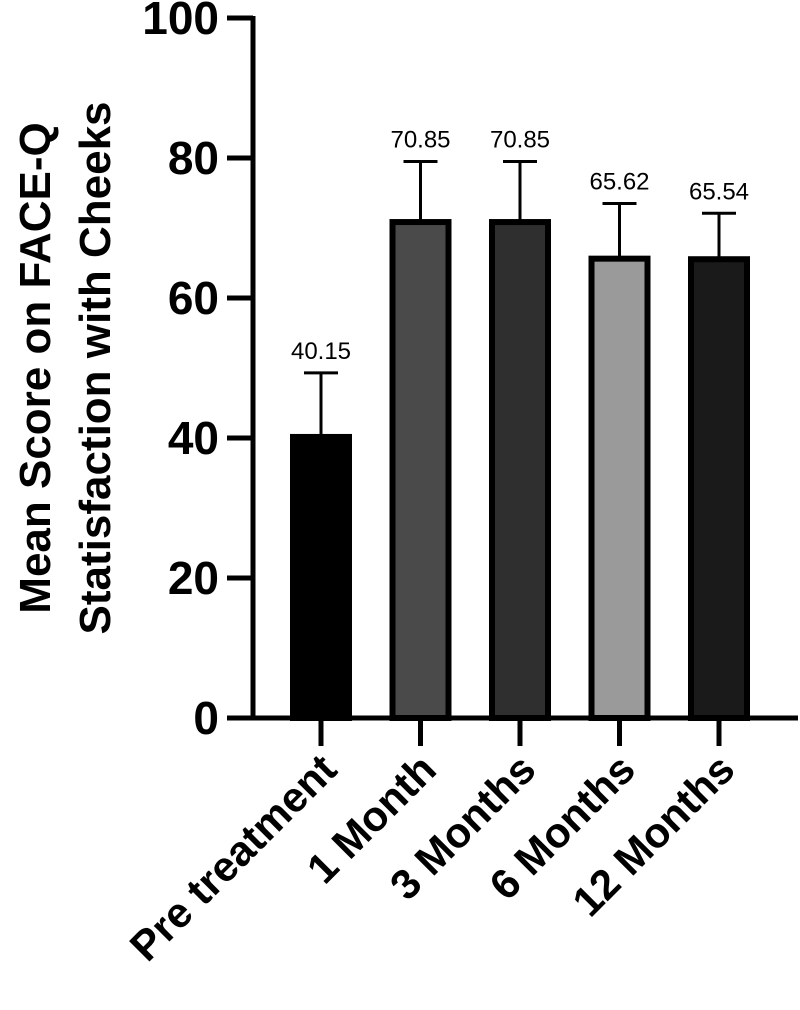 The height and width of the screenshot is (1010, 800). What do you see at coordinates (321, 351) in the screenshot?
I see `data-label: 40.15` at bounding box center [321, 351].